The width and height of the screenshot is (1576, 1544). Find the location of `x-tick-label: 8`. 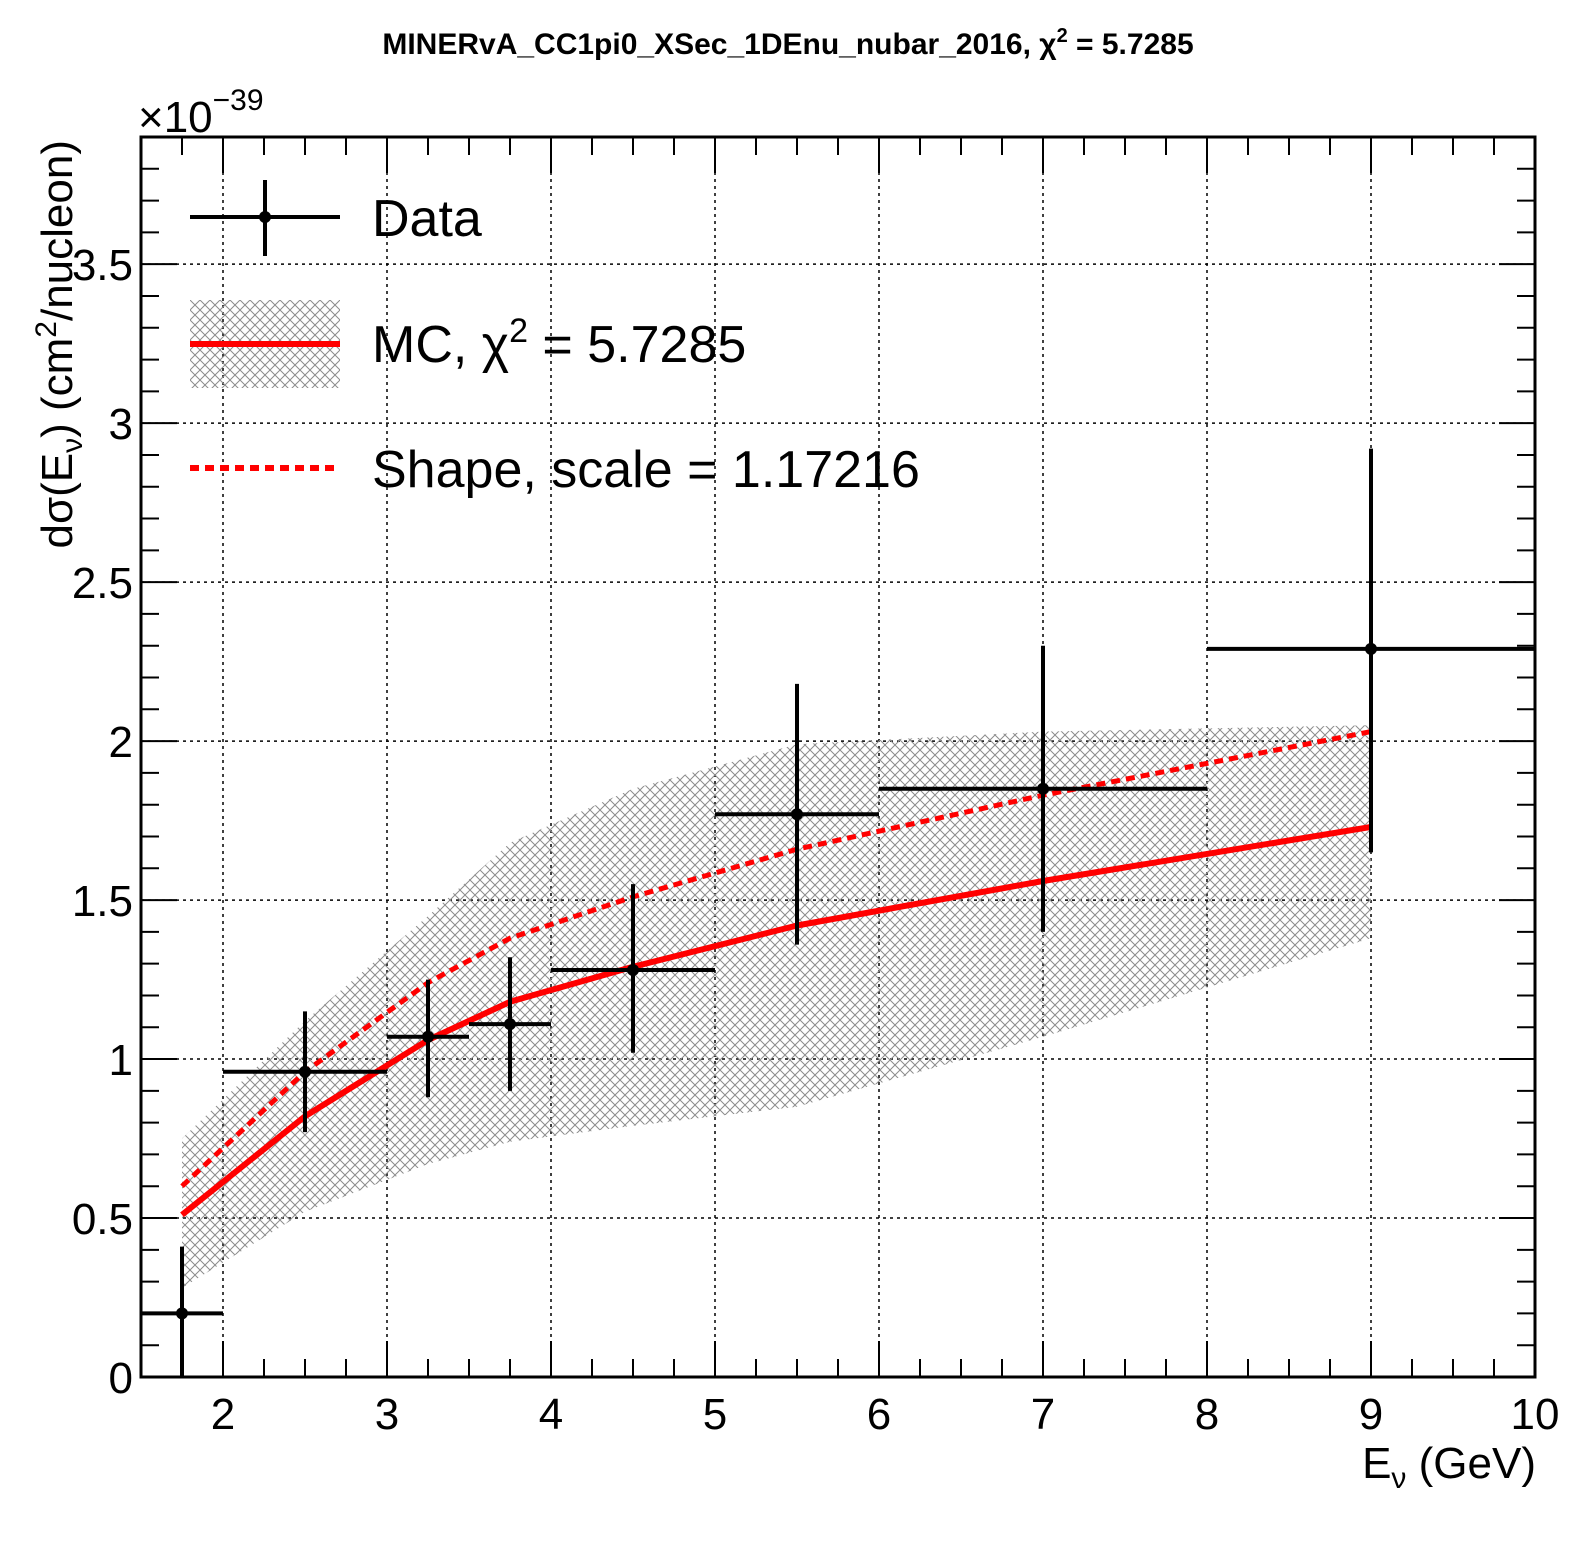

x-tick-label: 8 is located at coordinates (1207, 1414).